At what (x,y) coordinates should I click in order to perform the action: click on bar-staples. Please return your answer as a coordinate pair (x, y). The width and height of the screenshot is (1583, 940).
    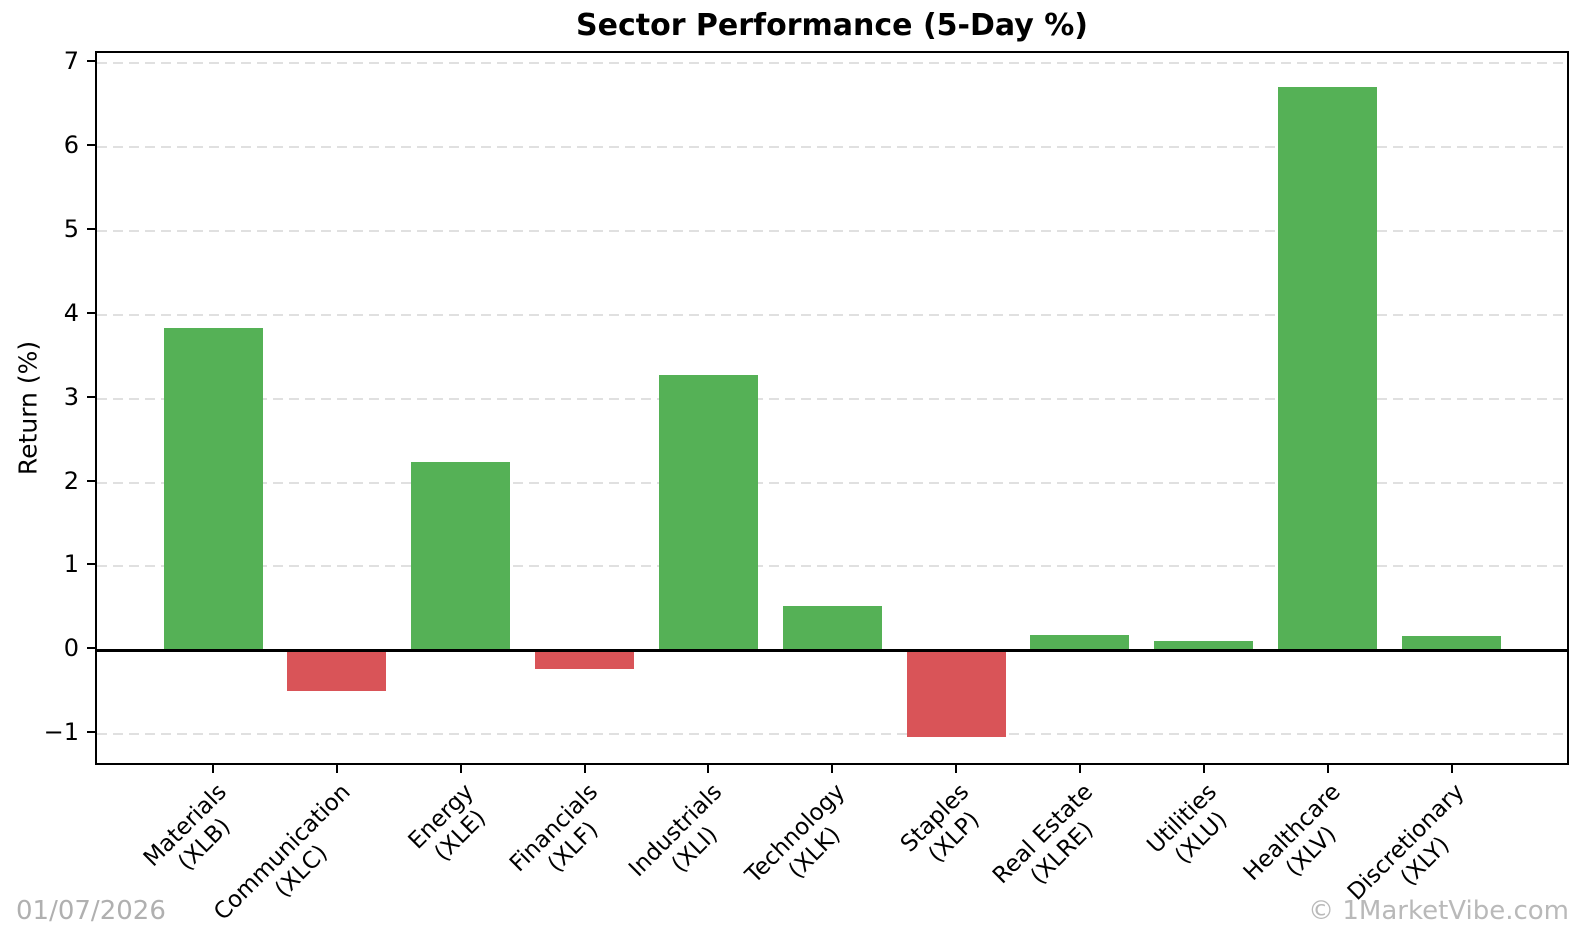
    Looking at the image, I should click on (956, 693).